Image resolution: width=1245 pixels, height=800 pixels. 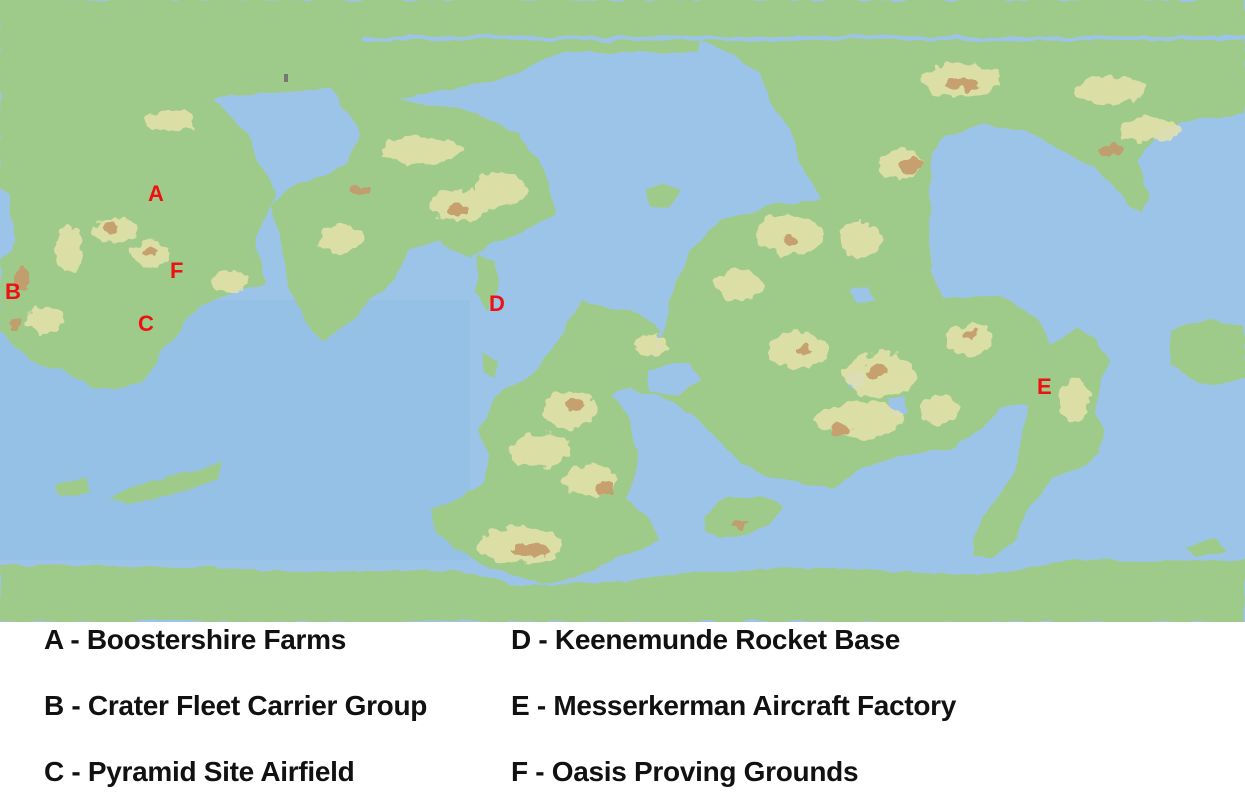 I want to click on legend-item-e: E - Messerkerman Aircraft Factory, so click(x=734, y=705).